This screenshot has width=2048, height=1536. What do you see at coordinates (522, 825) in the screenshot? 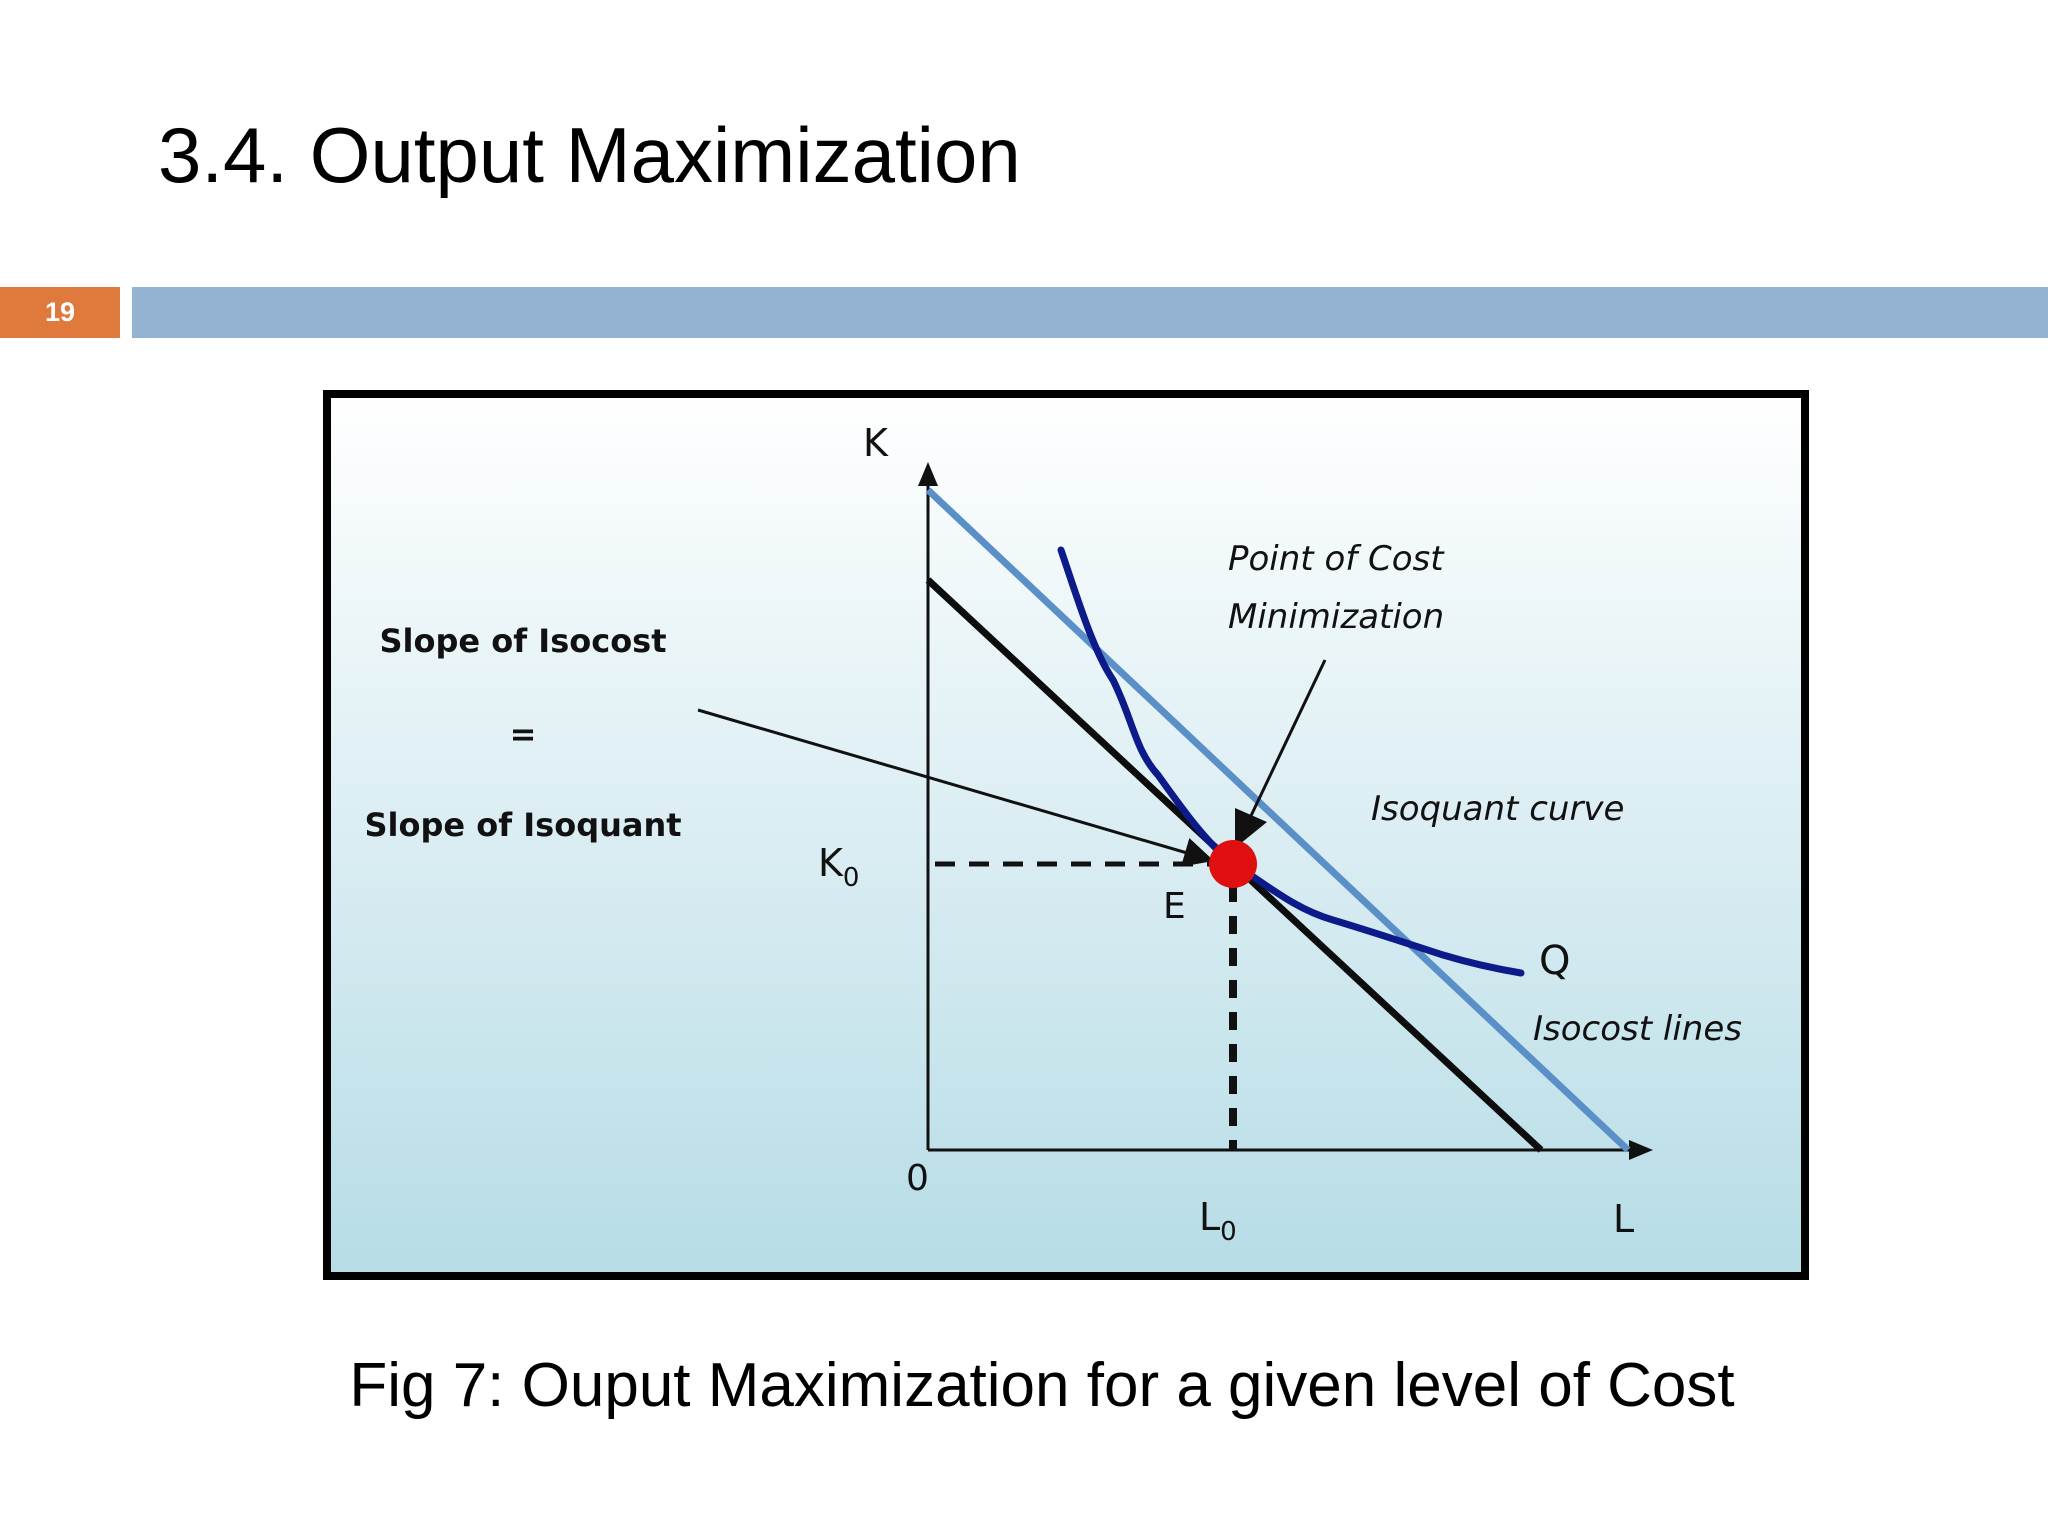
I see `slope-text-line3: Slope of Isoquant` at bounding box center [522, 825].